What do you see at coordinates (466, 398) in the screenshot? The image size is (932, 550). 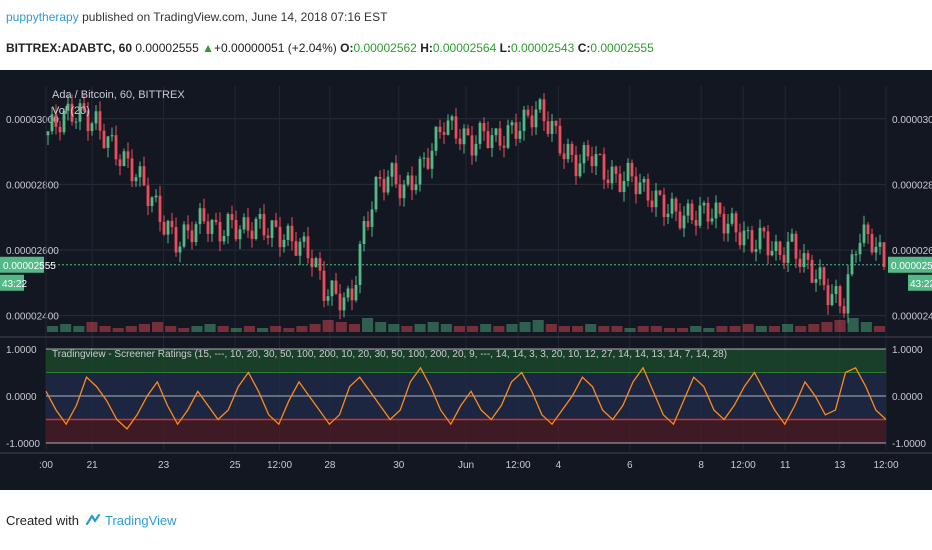 I see `oscillator-line` at bounding box center [466, 398].